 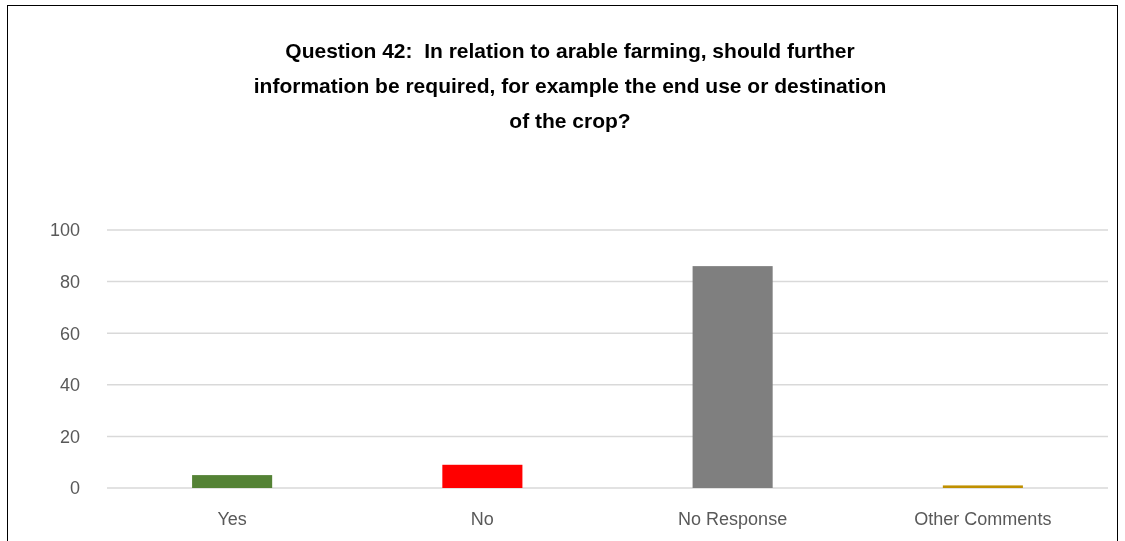 What do you see at coordinates (570, 85) in the screenshot?
I see `chart-title: Question 42: In relation to arable farming, should further information be required, for example the end use or destination of the crop?` at bounding box center [570, 85].